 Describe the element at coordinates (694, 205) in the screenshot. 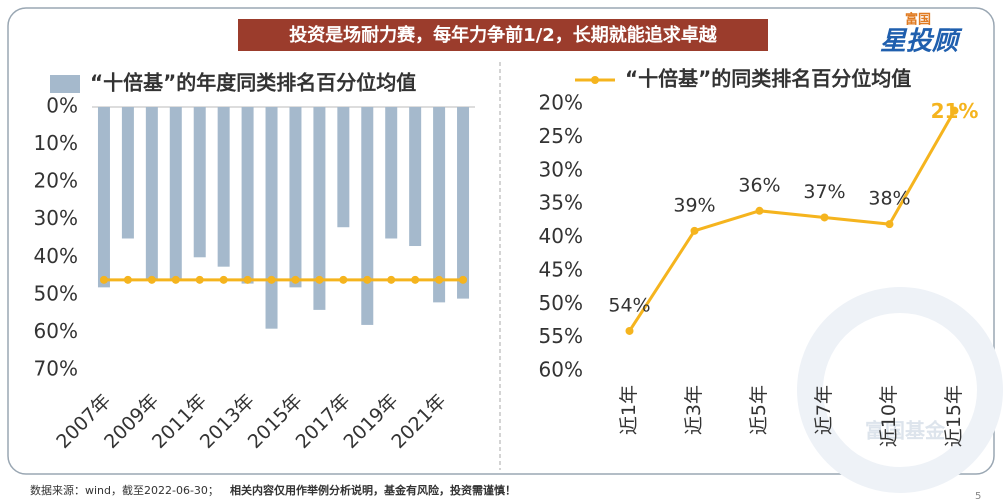

I see `data-label: 39%` at that location.